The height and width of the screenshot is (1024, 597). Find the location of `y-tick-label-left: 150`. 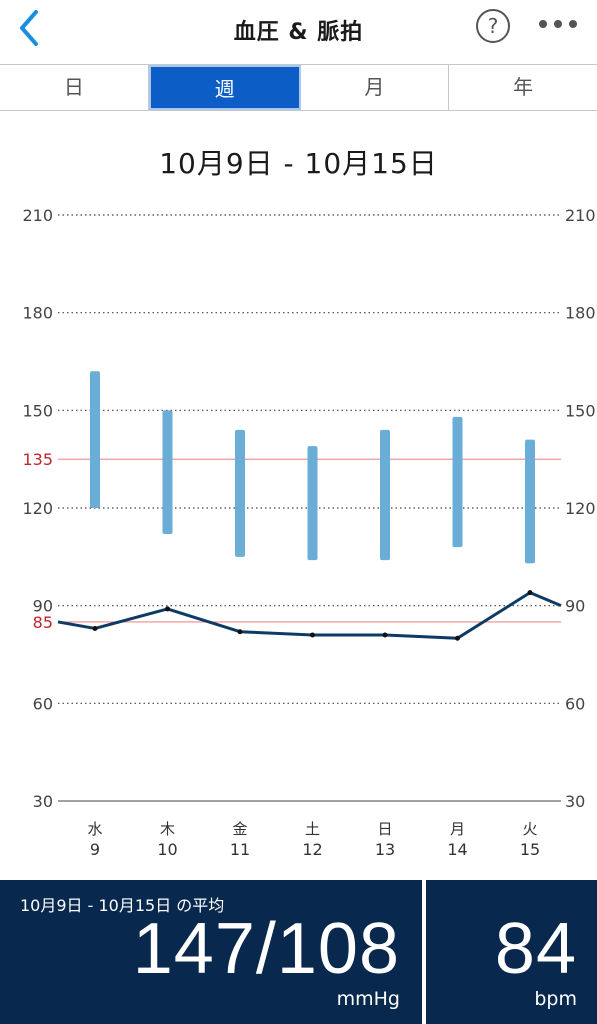

y-tick-label-left: 150 is located at coordinates (37, 410).